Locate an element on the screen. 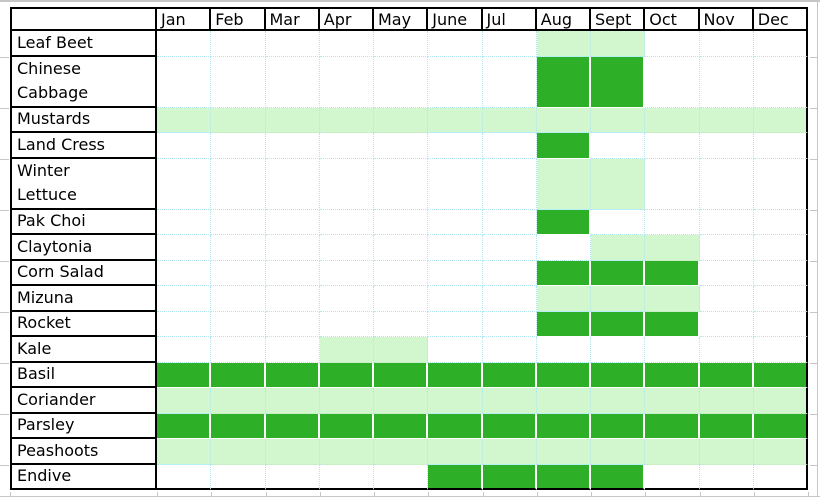 Image resolution: width=820 pixels, height=498 pixels. cell-pak-choi-dec is located at coordinates (780, 222).